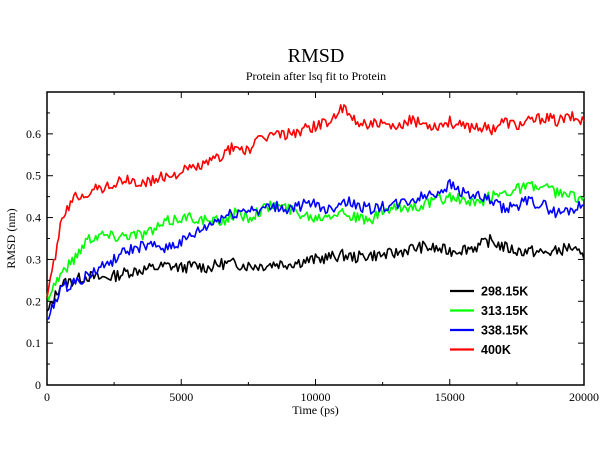 This screenshot has height=476, width=616. What do you see at coordinates (181, 397) in the screenshot?
I see `x-tick-label: 5000` at bounding box center [181, 397].